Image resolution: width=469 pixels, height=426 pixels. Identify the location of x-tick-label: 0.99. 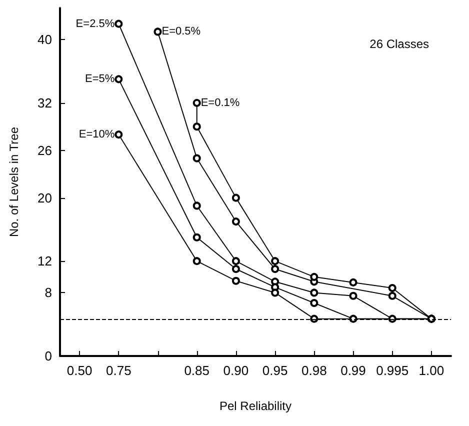
(353, 370).